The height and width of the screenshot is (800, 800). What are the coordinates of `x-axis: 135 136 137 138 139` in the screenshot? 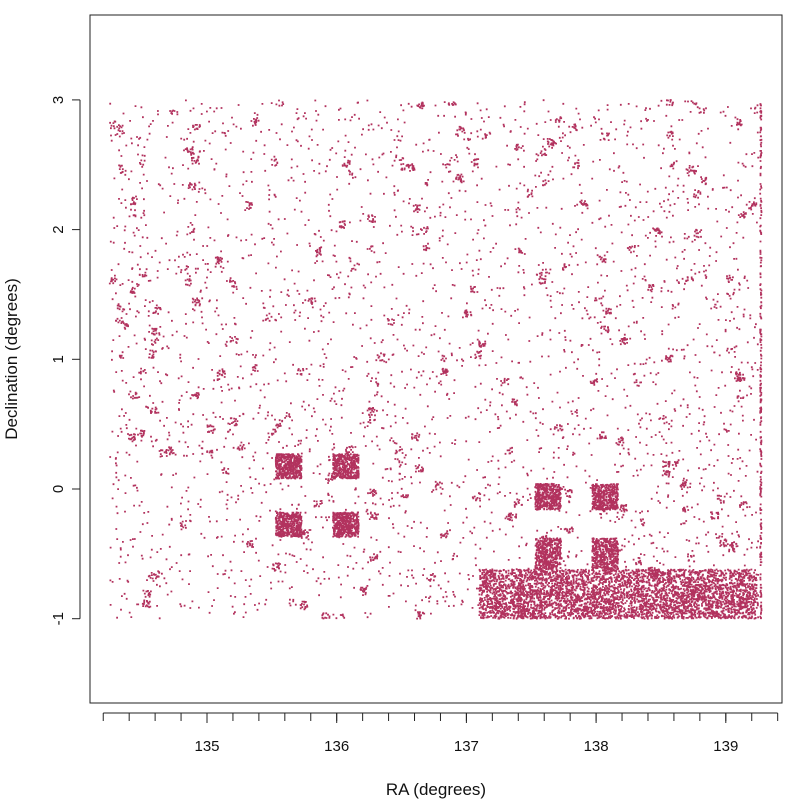 It's located at (440, 733).